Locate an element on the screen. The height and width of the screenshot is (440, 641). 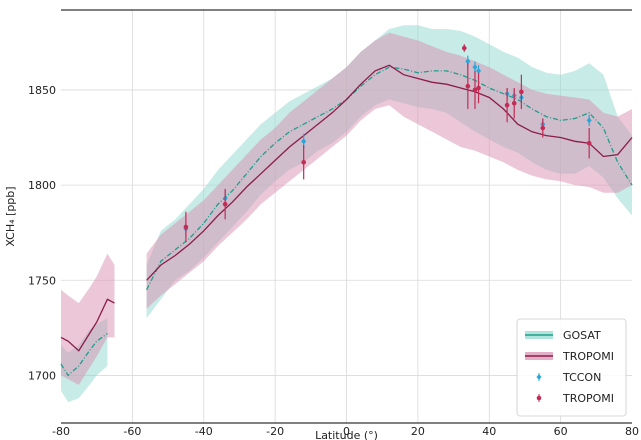
x-tick-label: 0 is located at coordinates (346, 431).